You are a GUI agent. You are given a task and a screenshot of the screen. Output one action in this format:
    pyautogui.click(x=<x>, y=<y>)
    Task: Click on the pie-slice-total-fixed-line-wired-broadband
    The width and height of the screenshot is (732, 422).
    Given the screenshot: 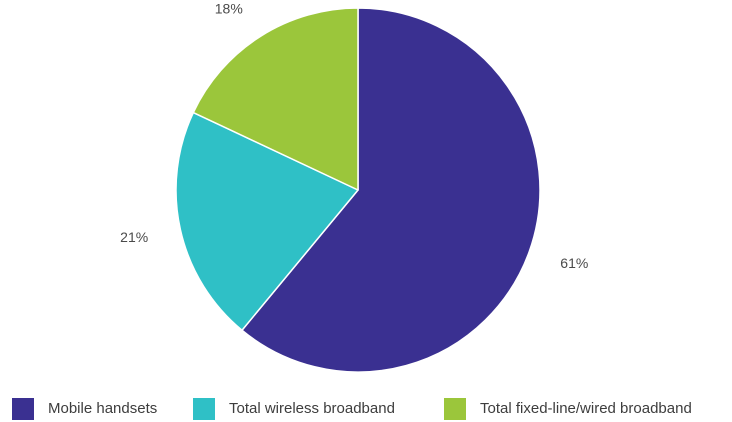 What is the action you would take?
    pyautogui.click(x=275, y=99)
    